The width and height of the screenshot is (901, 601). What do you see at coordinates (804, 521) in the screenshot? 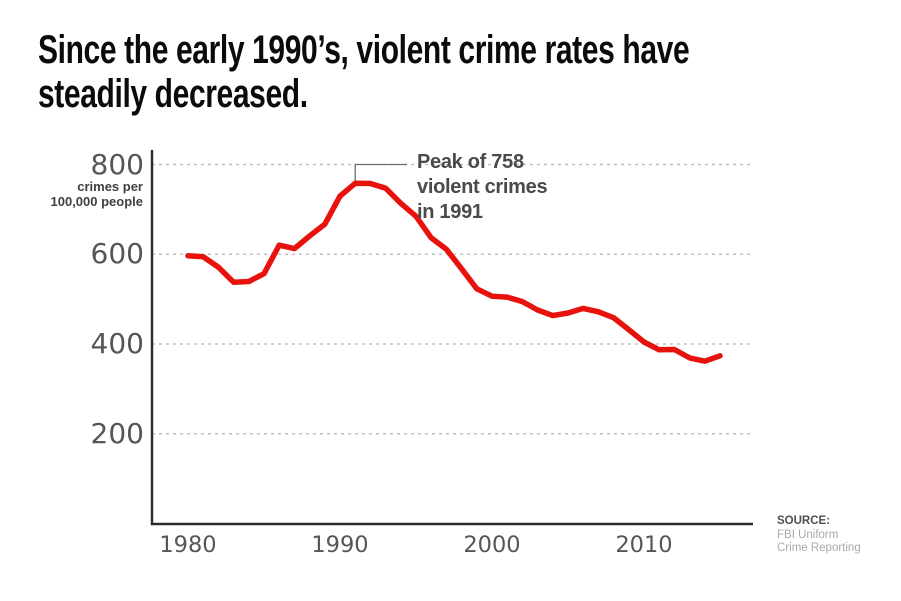
I see `source-label: SOURCE:` at bounding box center [804, 521].